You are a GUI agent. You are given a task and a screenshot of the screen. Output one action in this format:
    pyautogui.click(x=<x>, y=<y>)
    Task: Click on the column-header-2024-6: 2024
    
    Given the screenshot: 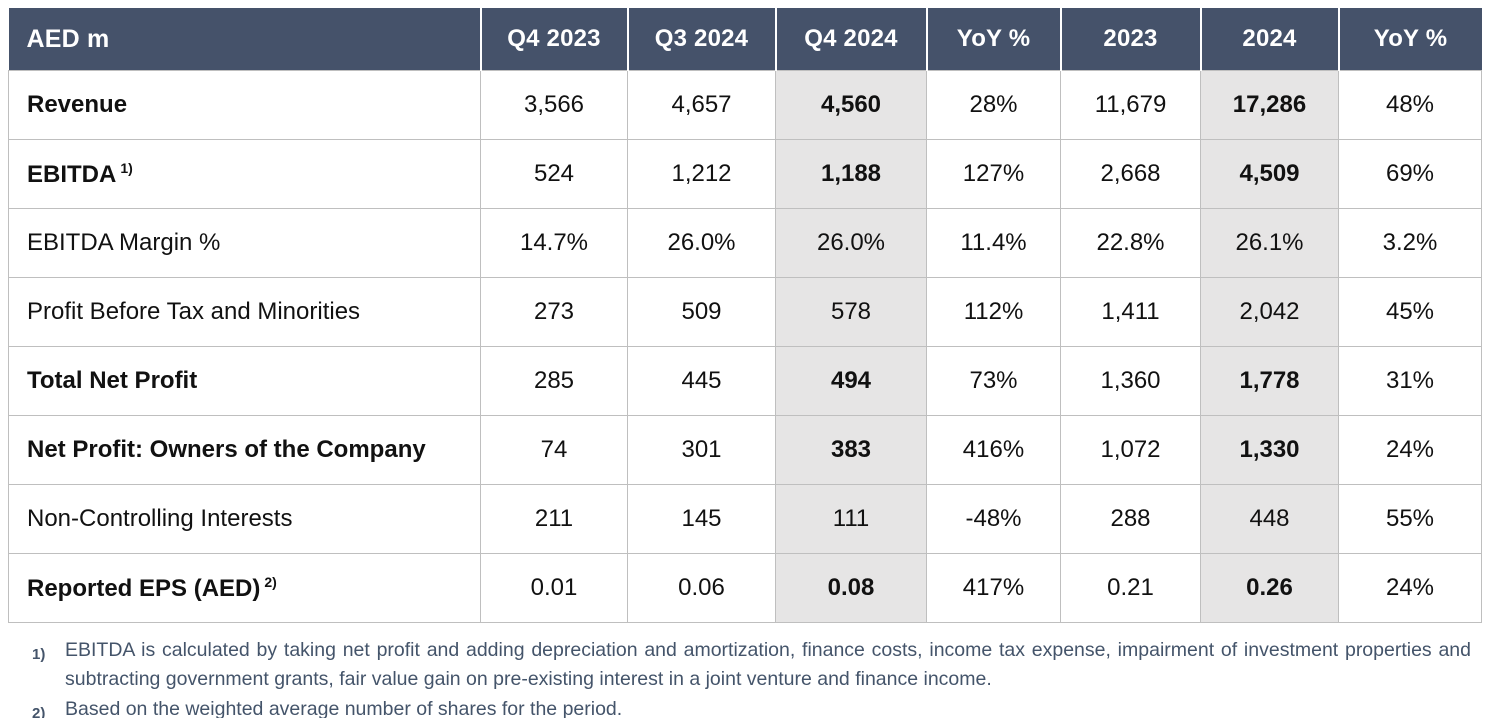 What is the action you would take?
    pyautogui.click(x=1269, y=39)
    